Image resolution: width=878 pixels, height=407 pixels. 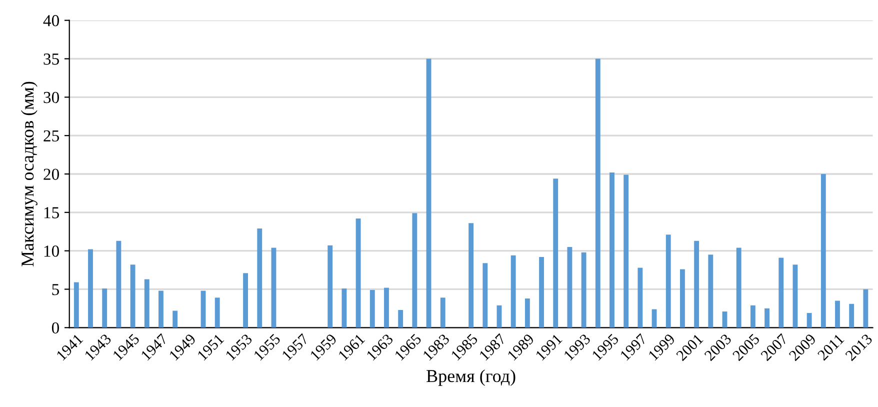 What do you see at coordinates (51, 212) in the screenshot?
I see `y-tick-label: 15` at bounding box center [51, 212].